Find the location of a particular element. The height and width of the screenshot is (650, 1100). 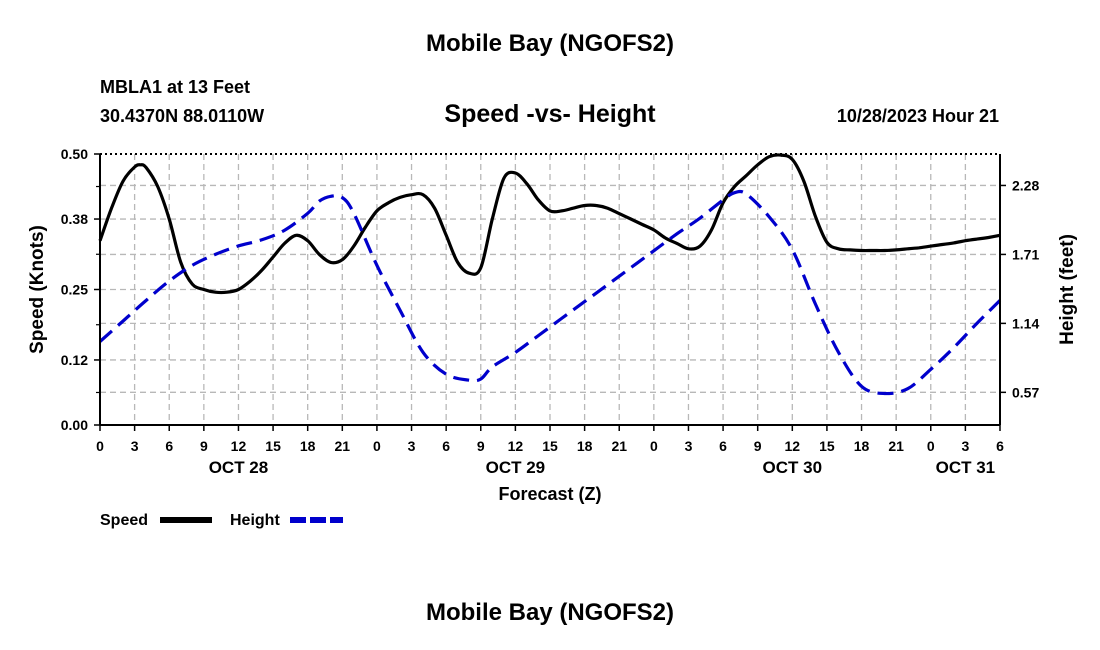

y-tick-label: 0.12 is located at coordinates (74, 360).